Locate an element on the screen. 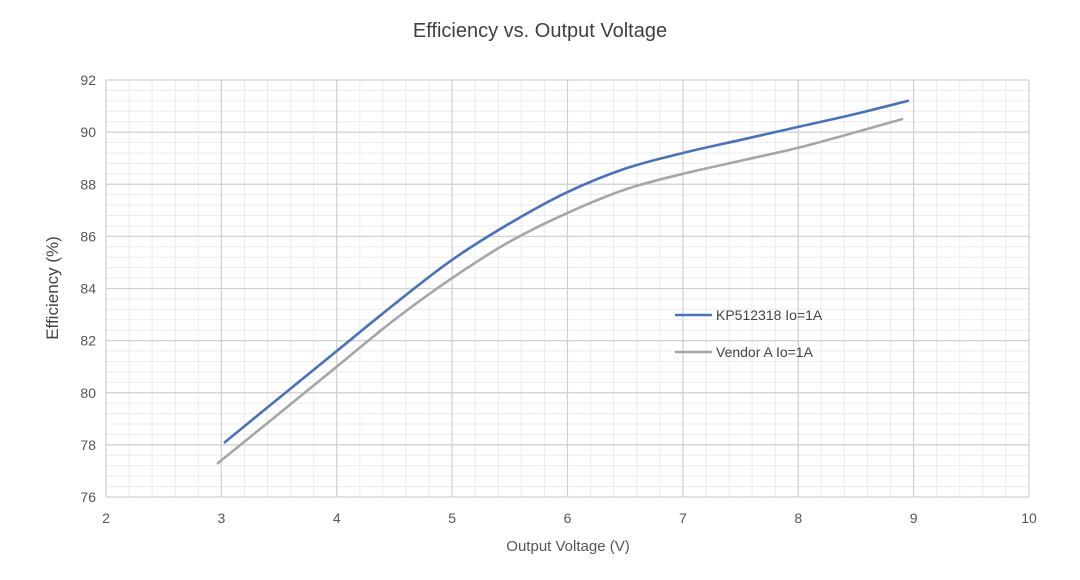 Image resolution: width=1080 pixels, height=580 pixels. x-tick-label: 7 is located at coordinates (683, 518).